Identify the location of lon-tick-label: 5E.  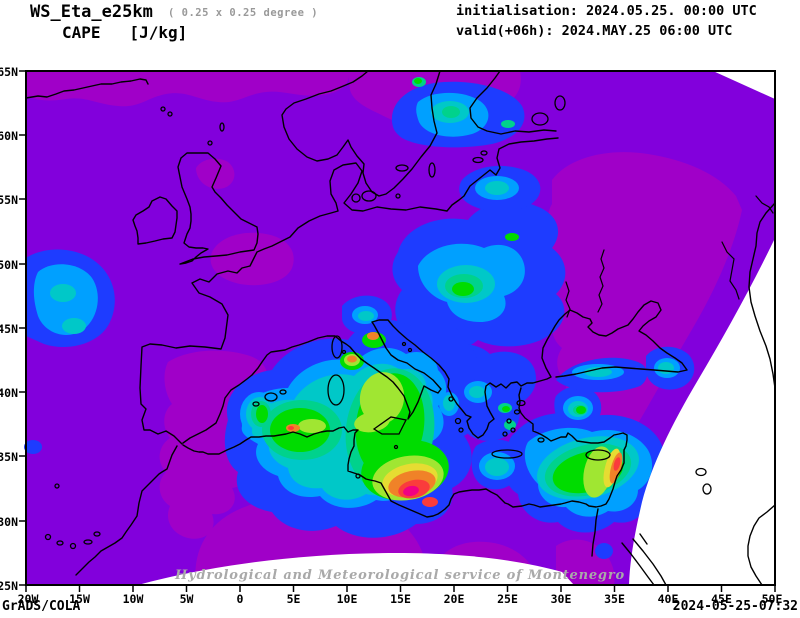
(294, 599).